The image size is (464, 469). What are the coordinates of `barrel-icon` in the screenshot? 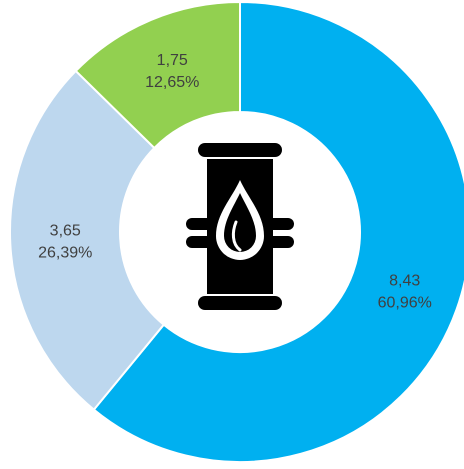 It's located at (240, 226).